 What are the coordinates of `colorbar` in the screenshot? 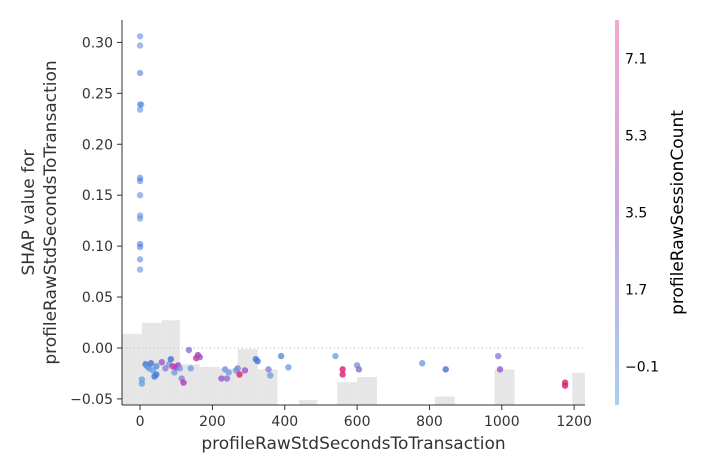 It's located at (617, 212).